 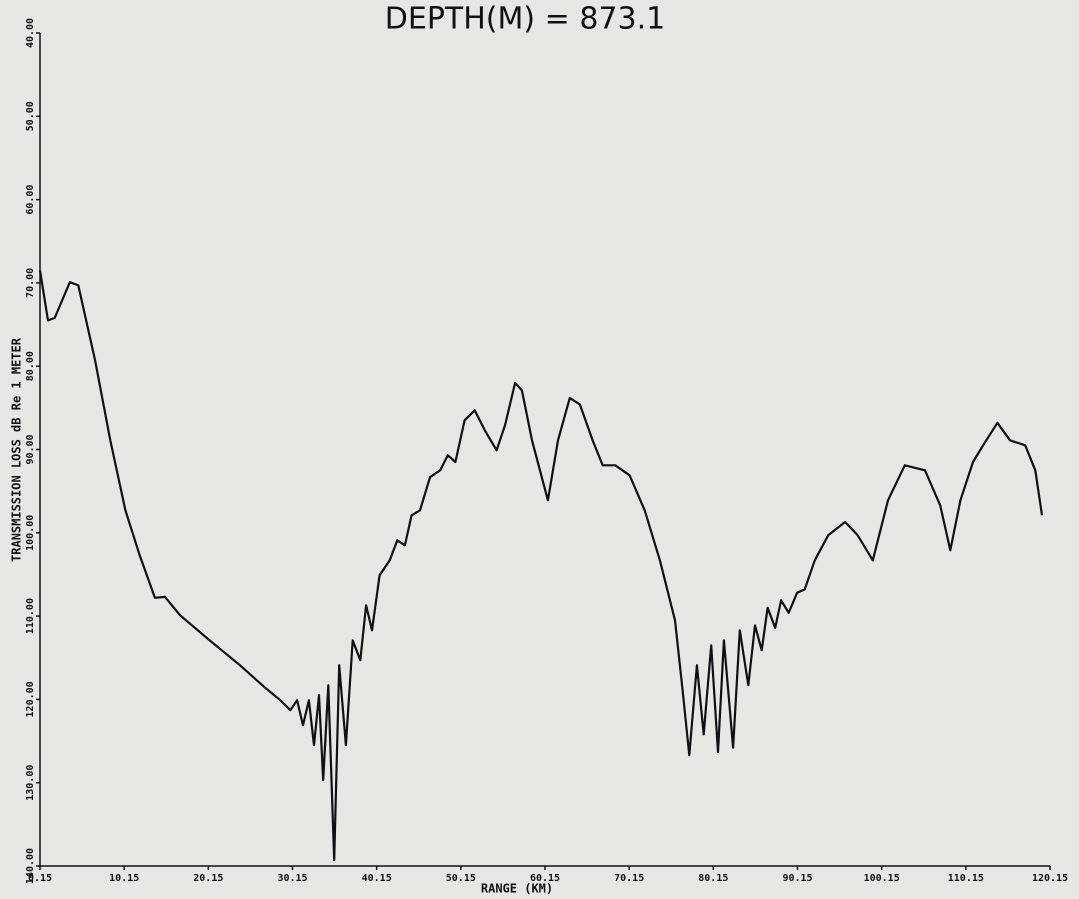 What do you see at coordinates (30, 699) in the screenshot?
I see `y-tick-label: 120.00` at bounding box center [30, 699].